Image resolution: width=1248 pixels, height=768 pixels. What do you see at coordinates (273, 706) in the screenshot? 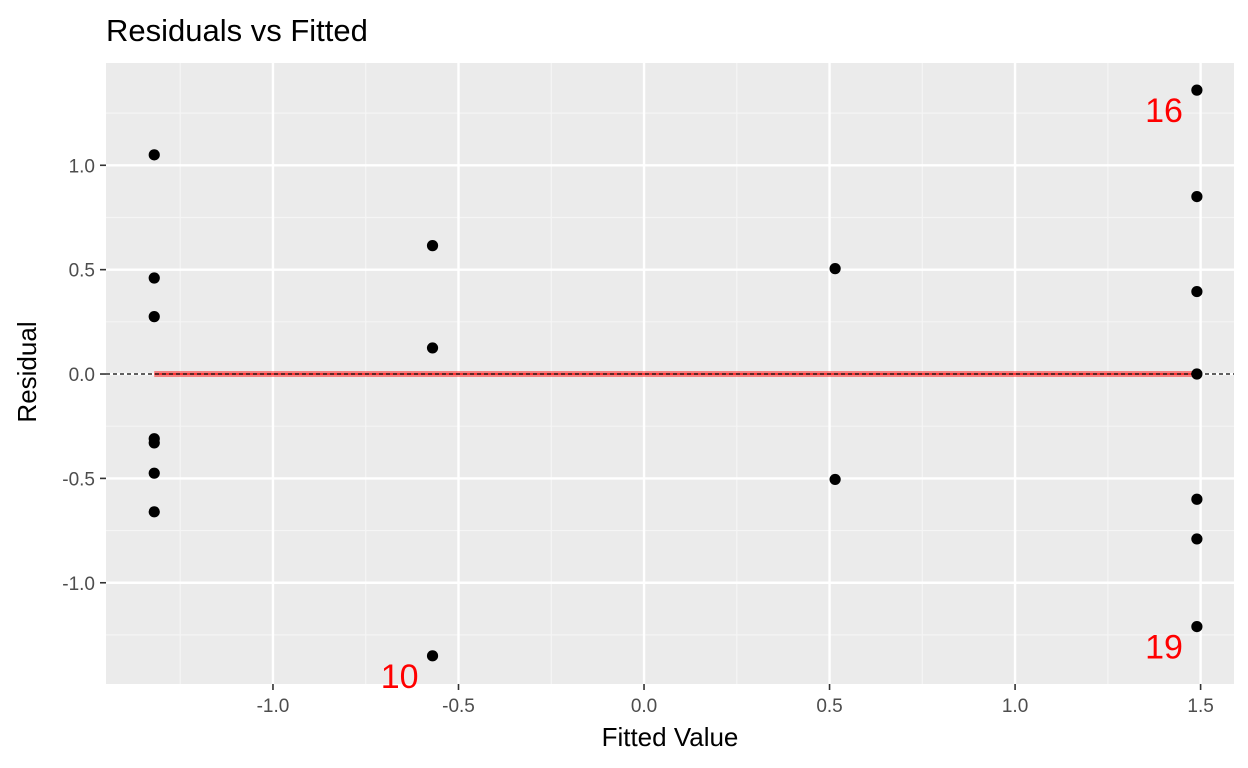
I see `x-tick-label: -1.0` at bounding box center [273, 706].